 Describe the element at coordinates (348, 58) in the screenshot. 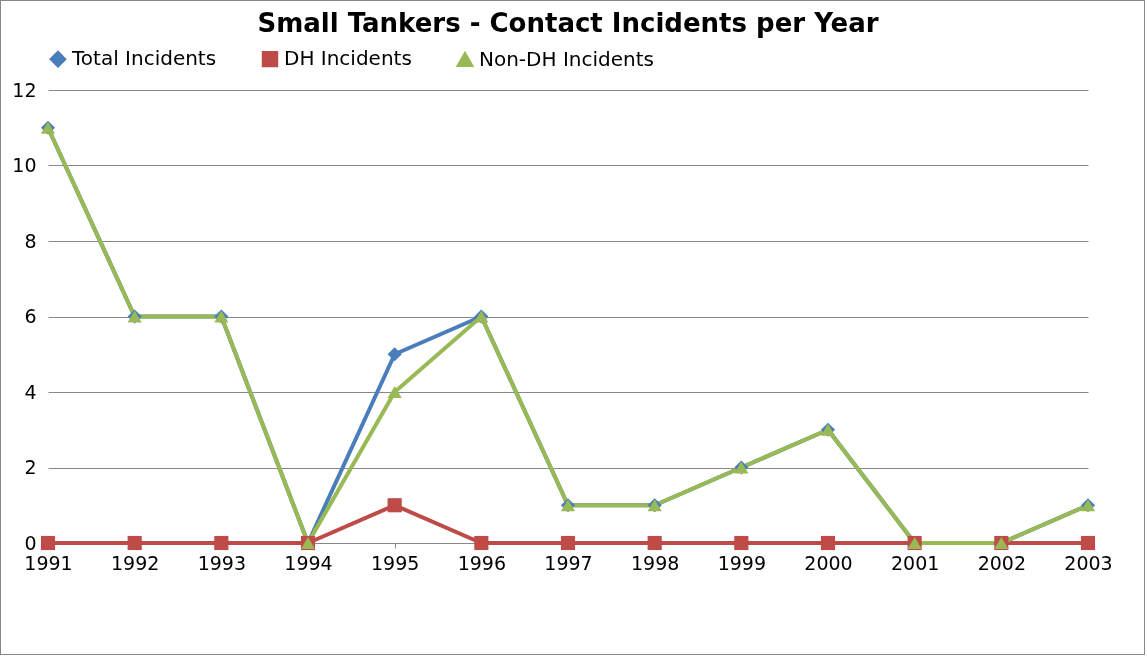

I see `legend-label: DH Incidents` at that location.